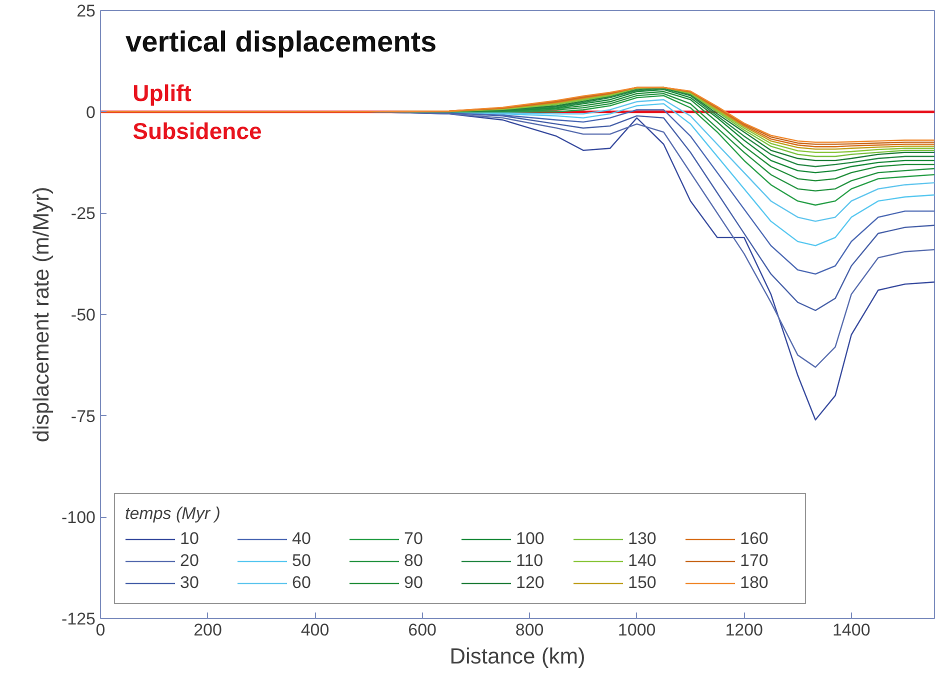 This screenshot has height=678, width=942. What do you see at coordinates (91, 112) in the screenshot?
I see `y-tick-label: 0` at bounding box center [91, 112].